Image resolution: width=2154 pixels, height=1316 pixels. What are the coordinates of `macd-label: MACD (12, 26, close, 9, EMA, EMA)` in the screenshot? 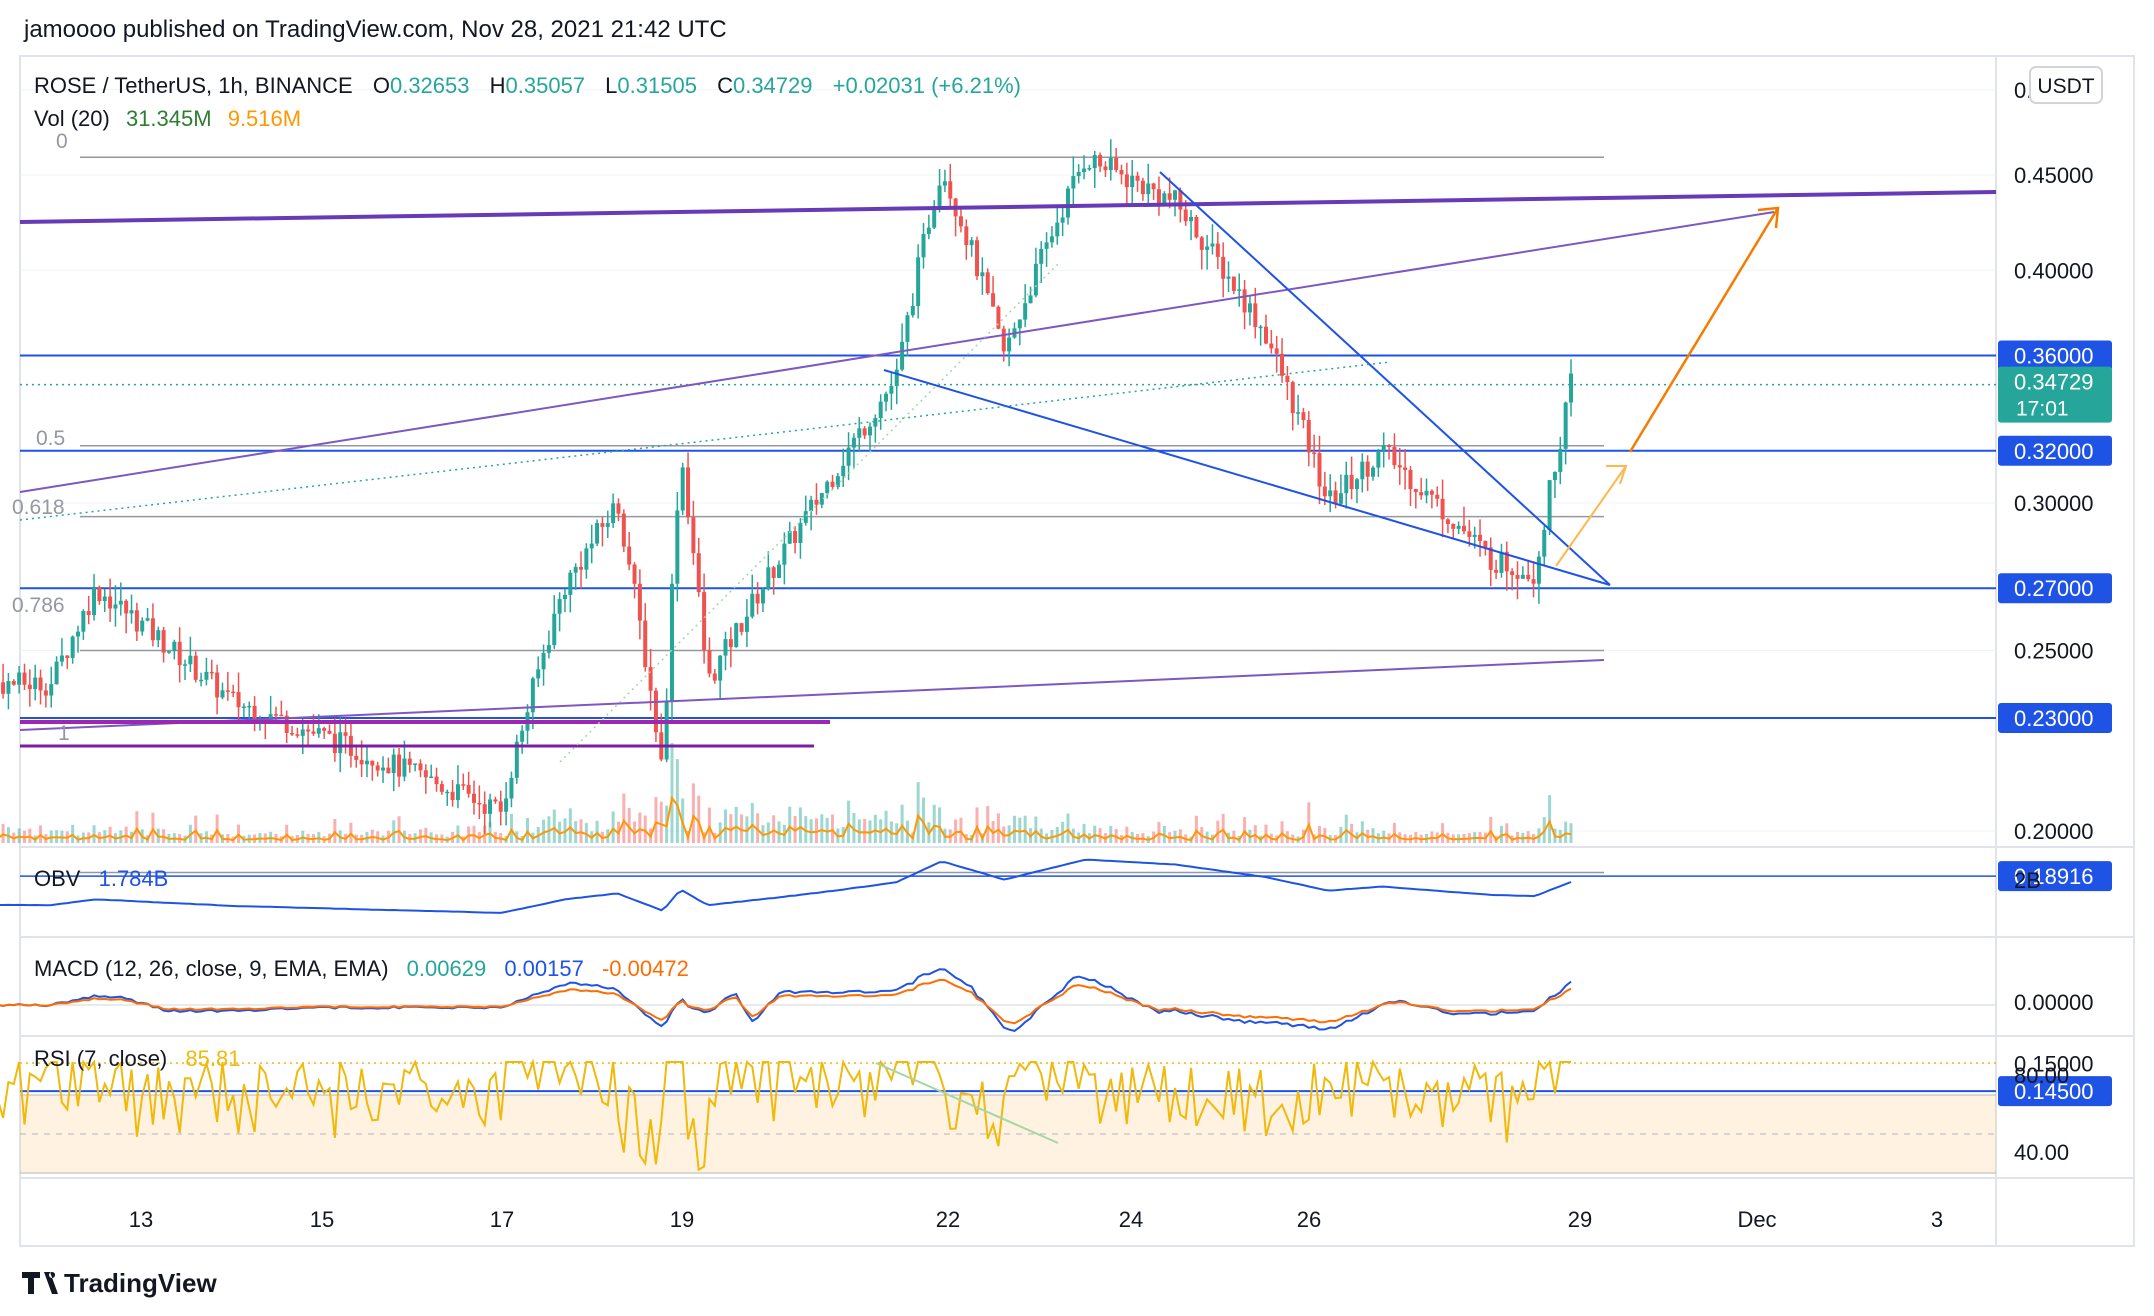 It's located at (211, 968).